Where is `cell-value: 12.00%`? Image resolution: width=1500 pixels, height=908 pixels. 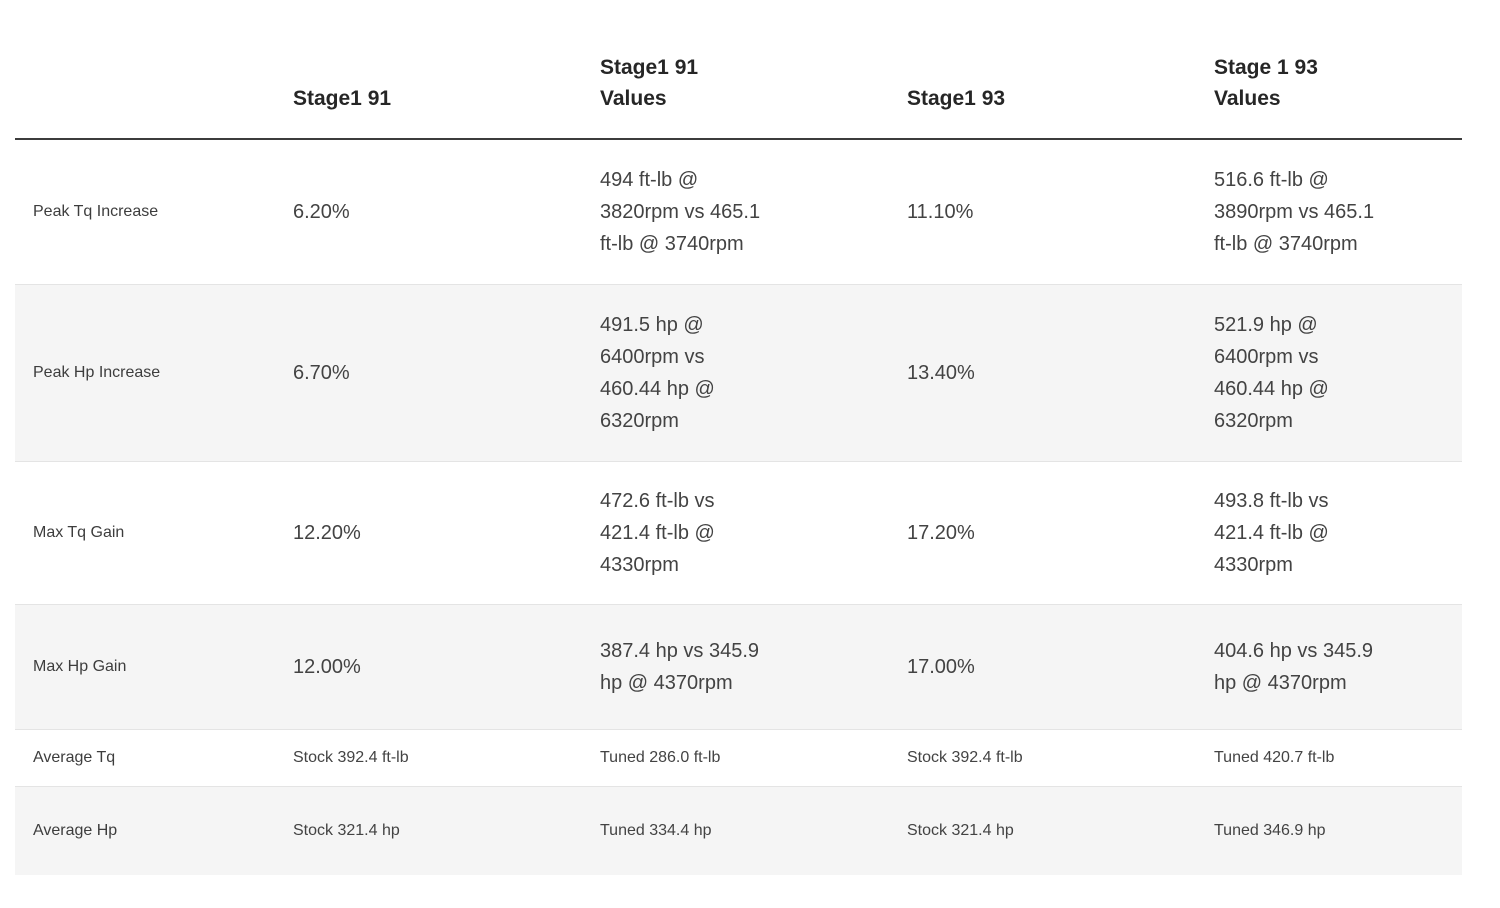
cell-value: 12.00% is located at coordinates (327, 667).